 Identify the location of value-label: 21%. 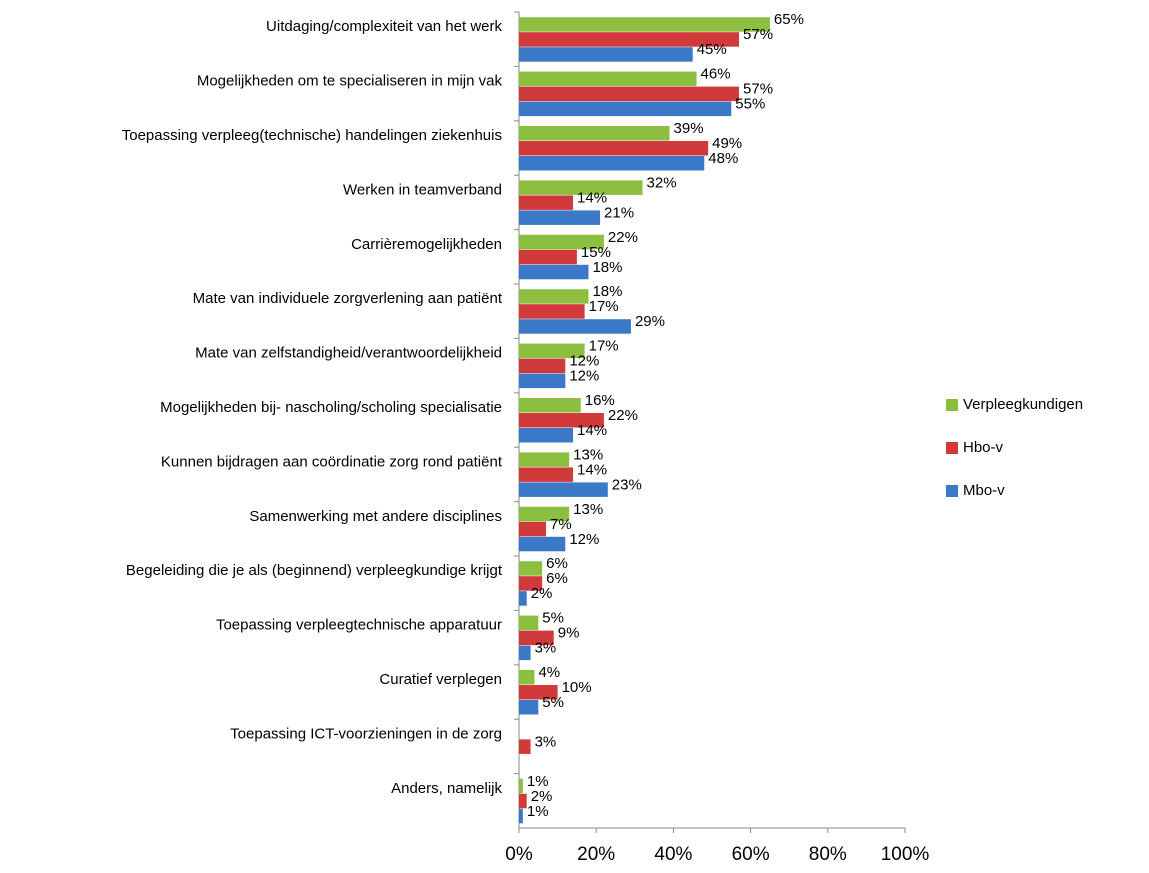
(619, 212).